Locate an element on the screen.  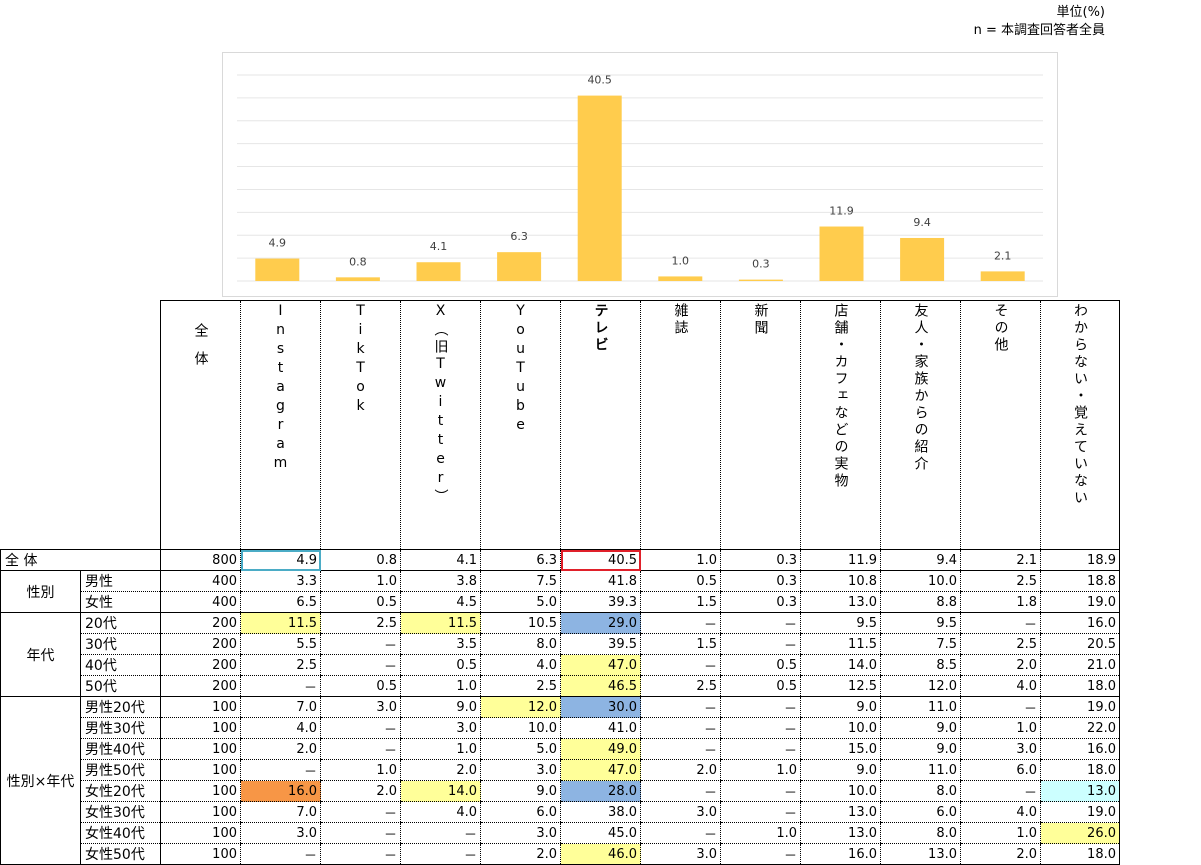
cell-value: 18.8 is located at coordinates (1080, 581).